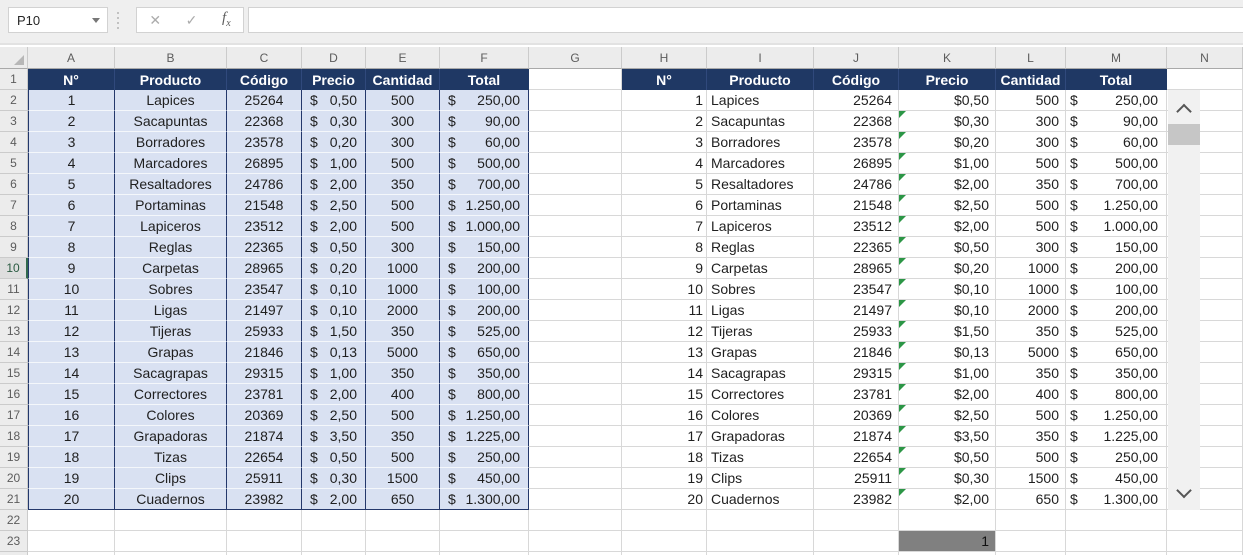 This screenshot has height=555, width=1243. What do you see at coordinates (171, 142) in the screenshot?
I see `cell-B4: Borradores` at bounding box center [171, 142].